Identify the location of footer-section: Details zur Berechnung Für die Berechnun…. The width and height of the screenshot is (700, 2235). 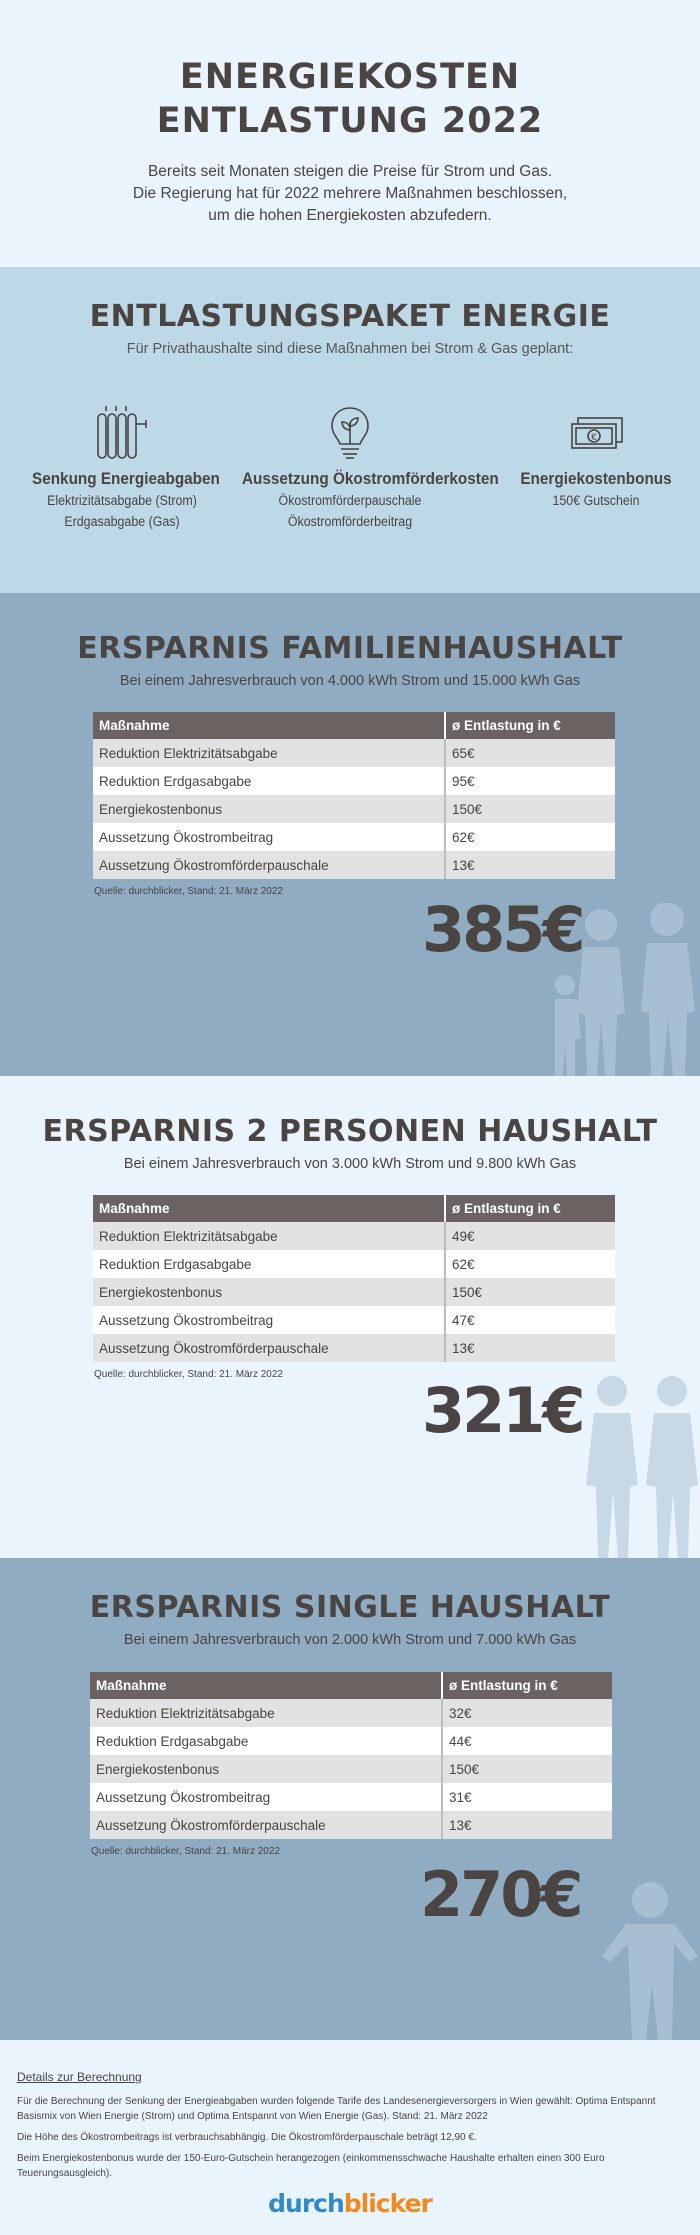
(350, 2137).